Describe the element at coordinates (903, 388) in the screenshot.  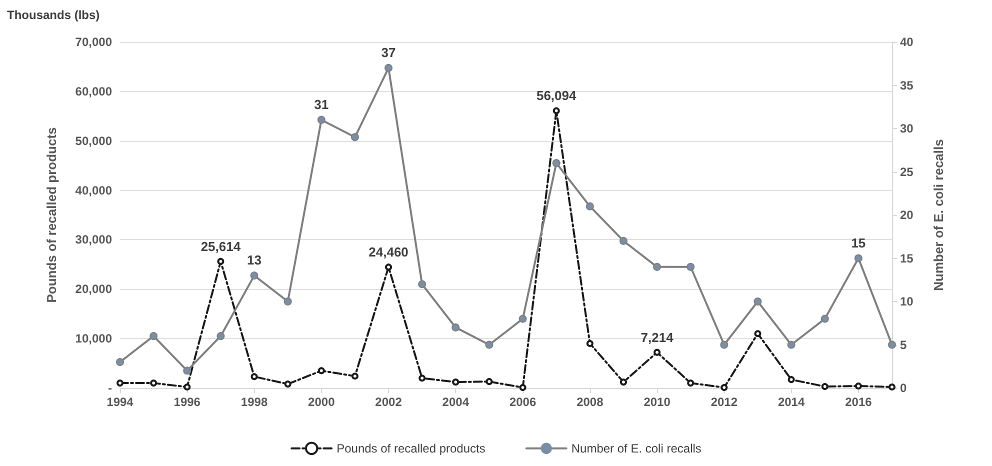
I see `y2-tick-label: 0` at that location.